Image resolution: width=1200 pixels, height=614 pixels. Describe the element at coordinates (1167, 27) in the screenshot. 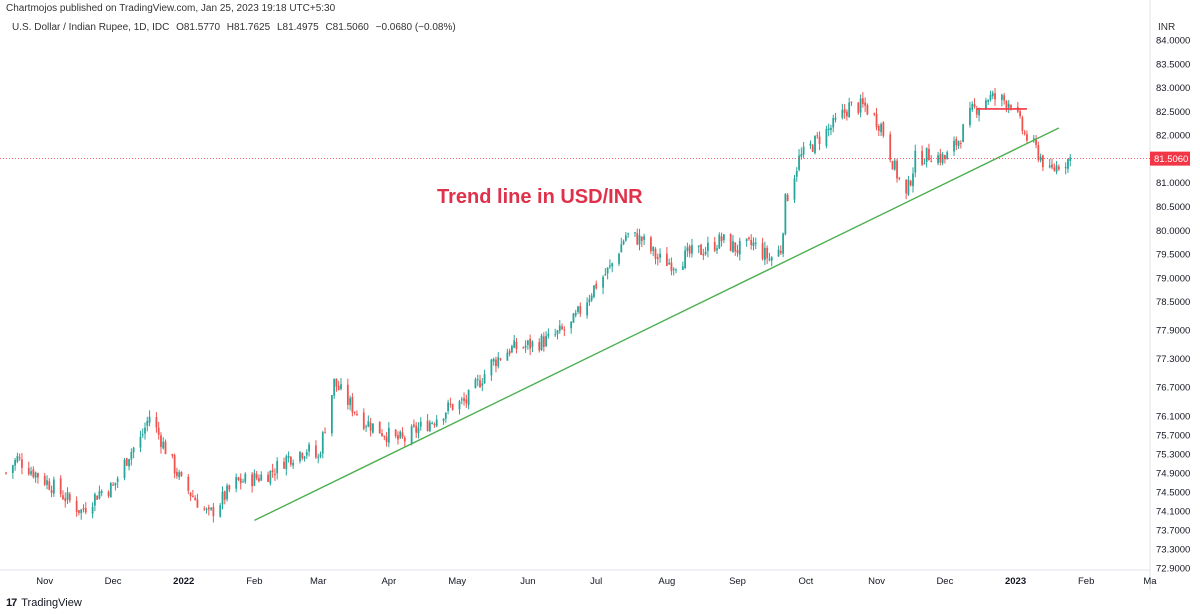

I see `currency-label: INR` at that location.